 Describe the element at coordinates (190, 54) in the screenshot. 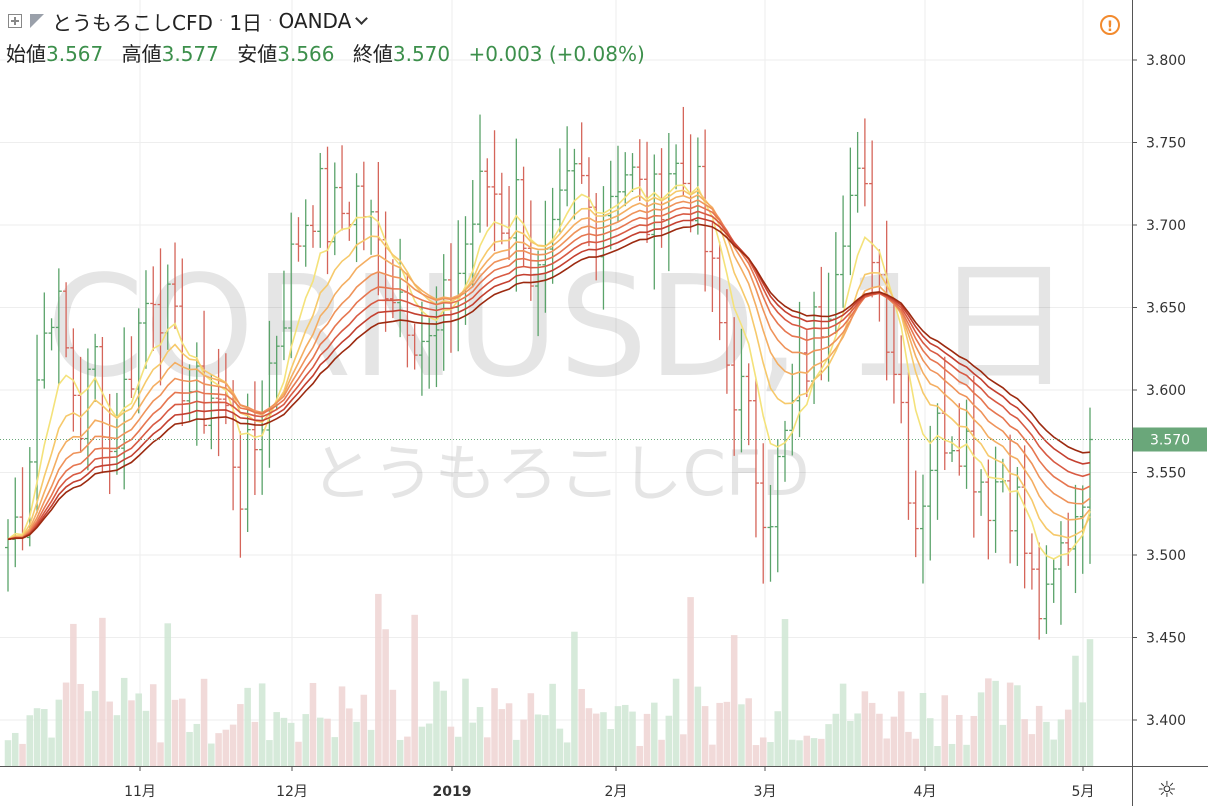

I see `high-value: 3.577` at that location.